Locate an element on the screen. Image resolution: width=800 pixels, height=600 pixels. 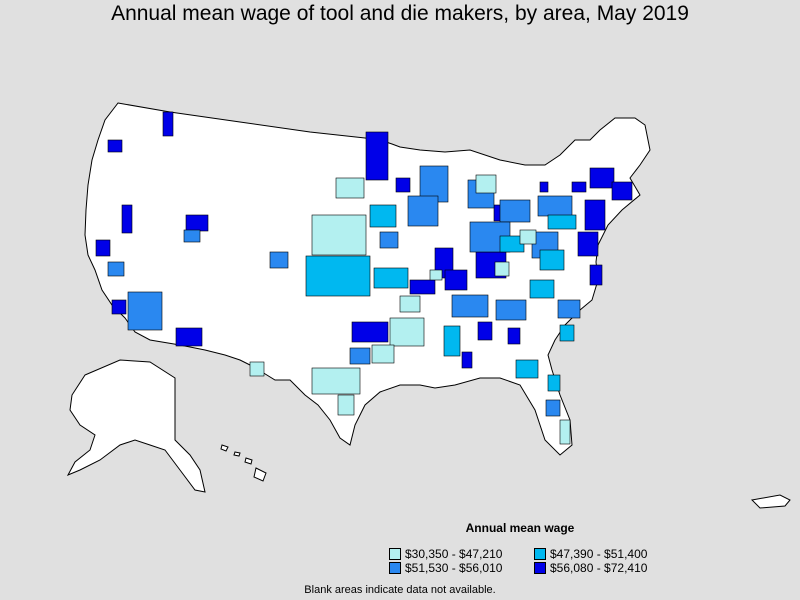
legend-label-3: $51,530 - $56,010 is located at coordinates (454, 568).